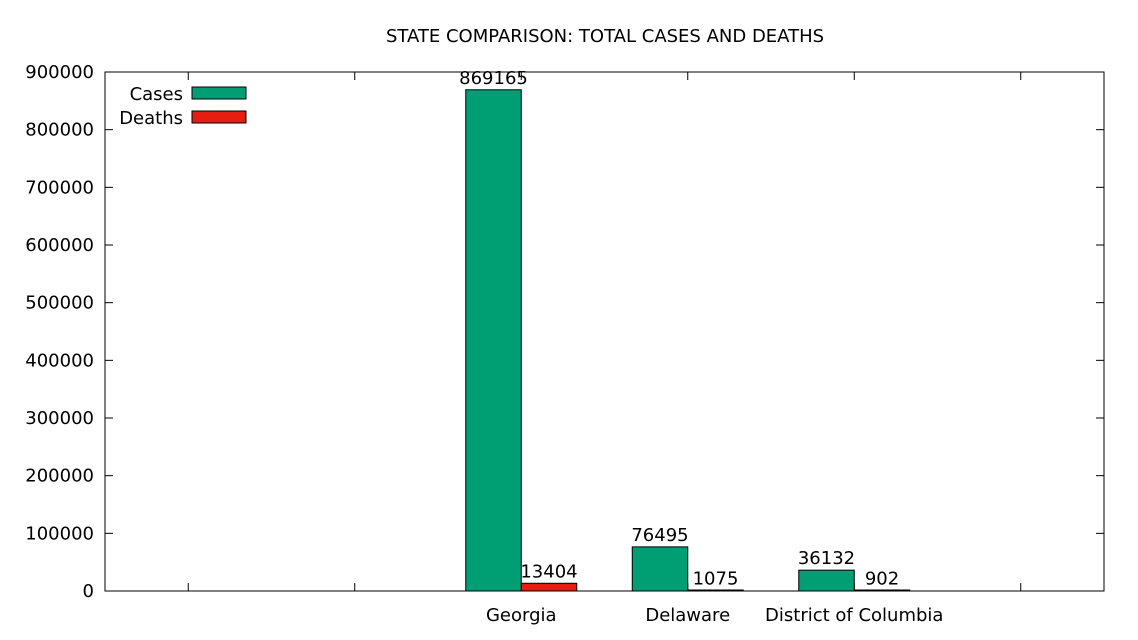 Image resolution: width=1138 pixels, height=640 pixels. Describe the element at coordinates (183, 106) in the screenshot. I see `legend: Cases Deaths` at that location.